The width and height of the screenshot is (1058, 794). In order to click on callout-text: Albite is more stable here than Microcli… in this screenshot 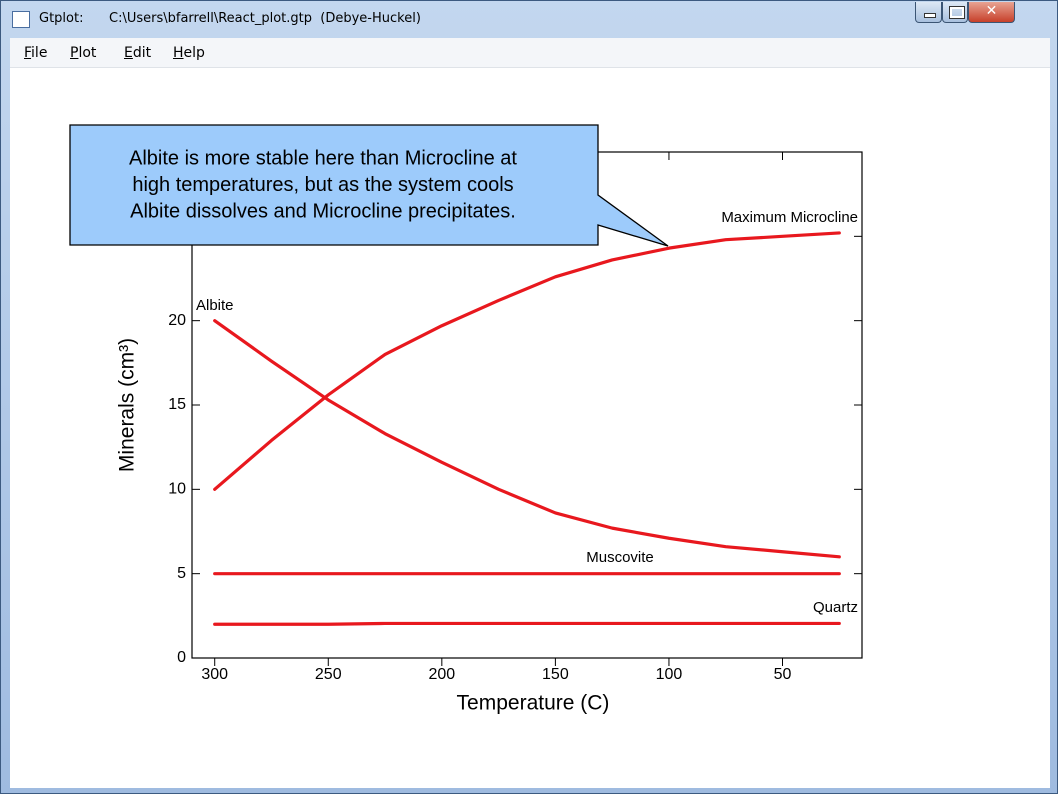, I will do `click(323, 158)`.